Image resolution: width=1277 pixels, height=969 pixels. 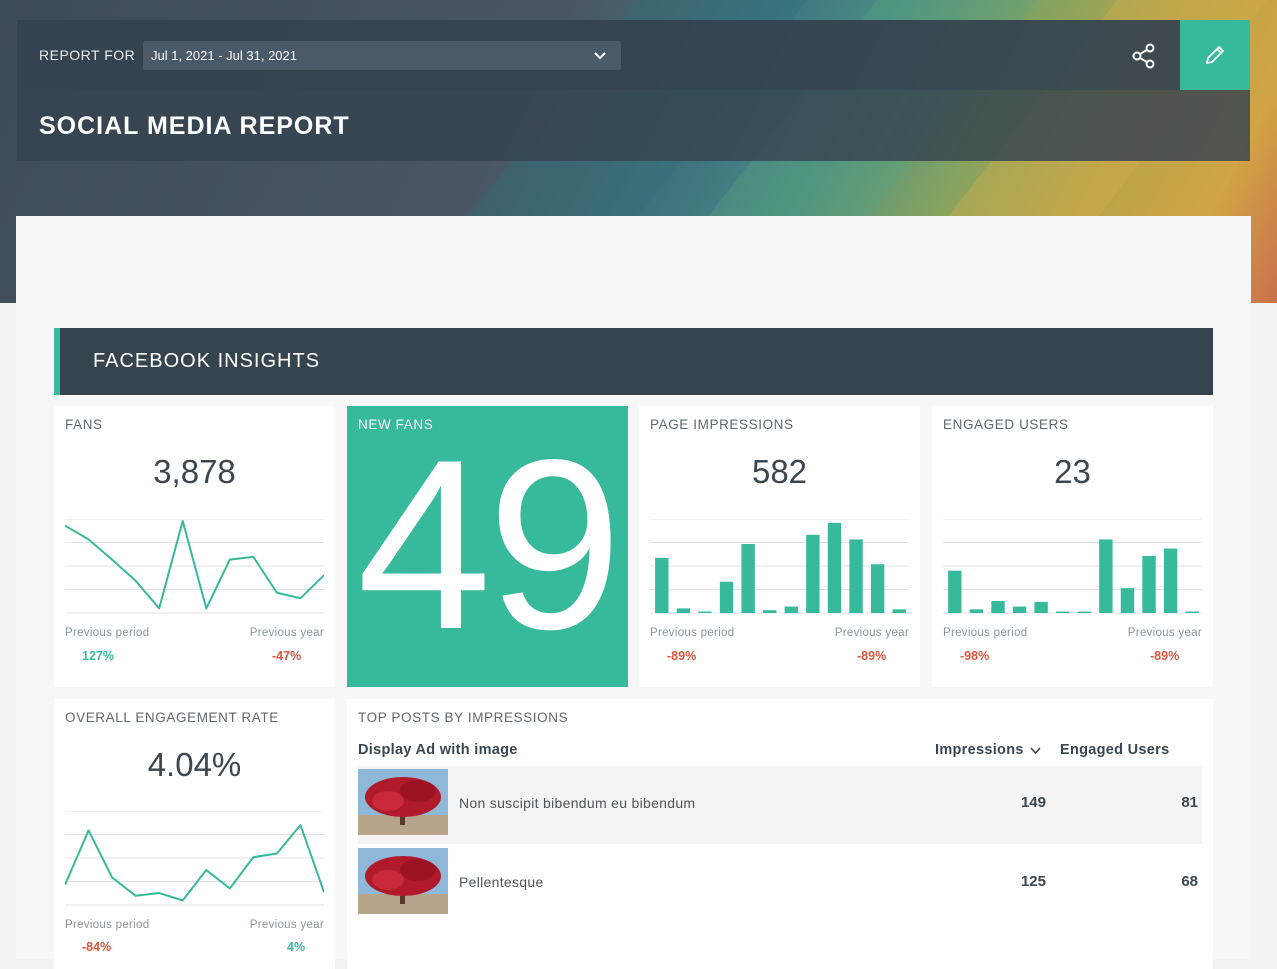 I want to click on card-title: ENGAGED USERS, so click(x=1006, y=424).